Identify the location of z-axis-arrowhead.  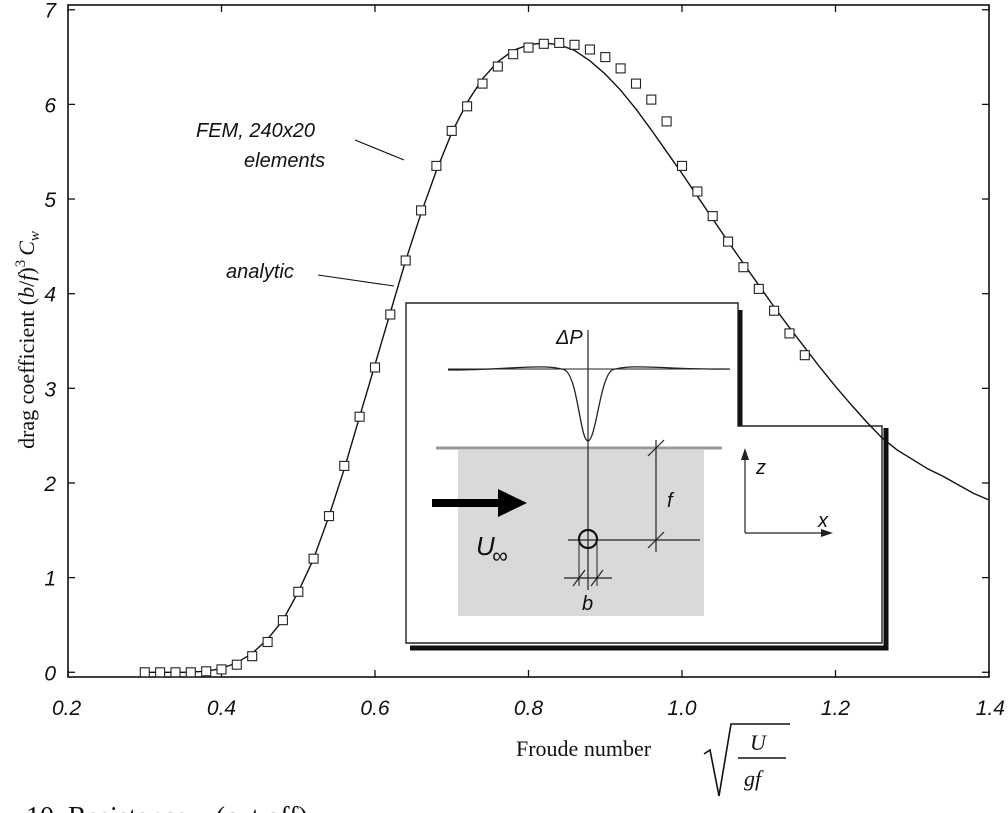
(745, 454).